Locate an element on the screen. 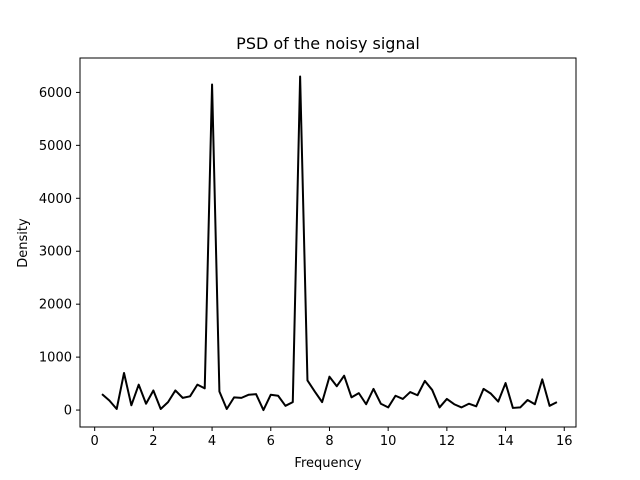 The height and width of the screenshot is (480, 640). x-tick-label: 2 is located at coordinates (153, 441).